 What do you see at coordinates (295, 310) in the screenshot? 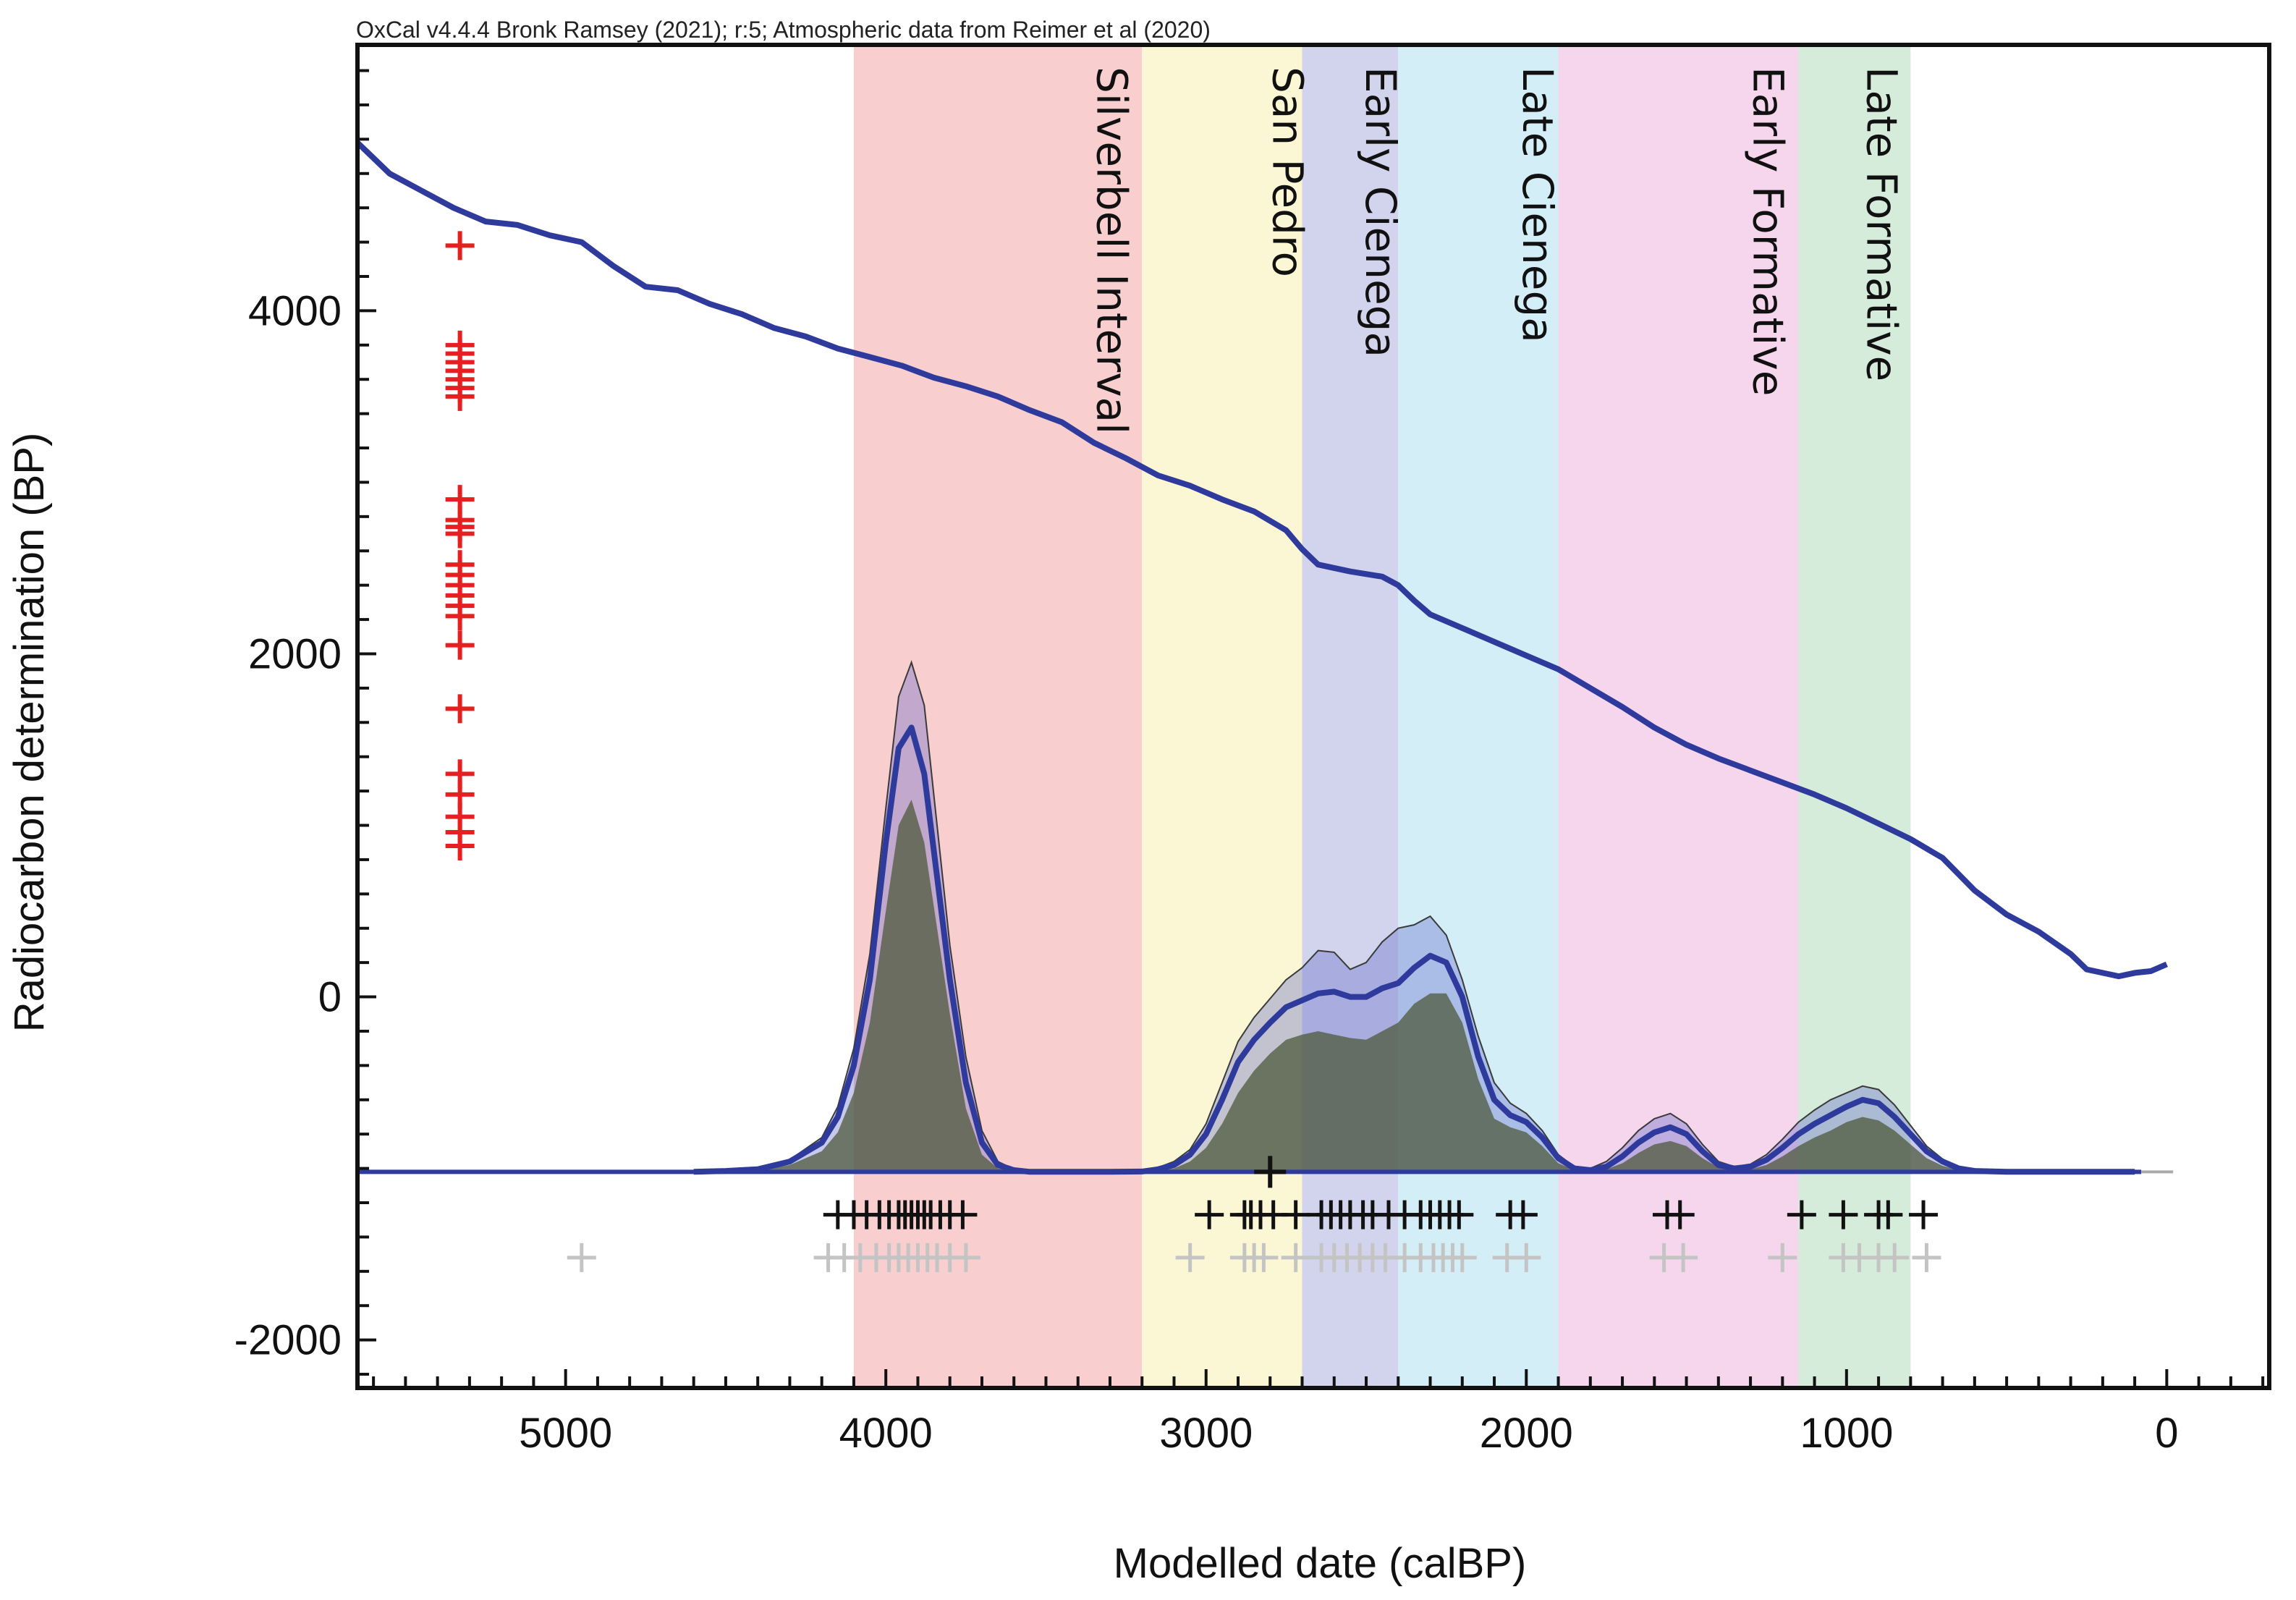
I see `y-tick-label: 4000` at bounding box center [295, 310].